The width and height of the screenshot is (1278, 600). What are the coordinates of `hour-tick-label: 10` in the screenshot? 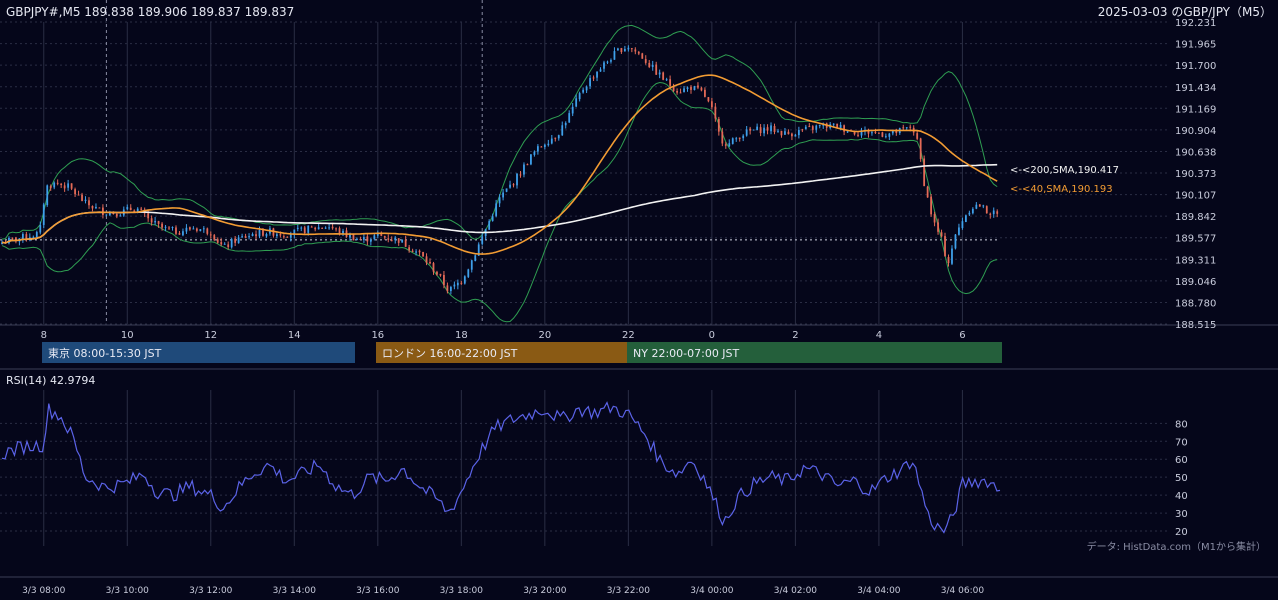 It's located at (127, 335).